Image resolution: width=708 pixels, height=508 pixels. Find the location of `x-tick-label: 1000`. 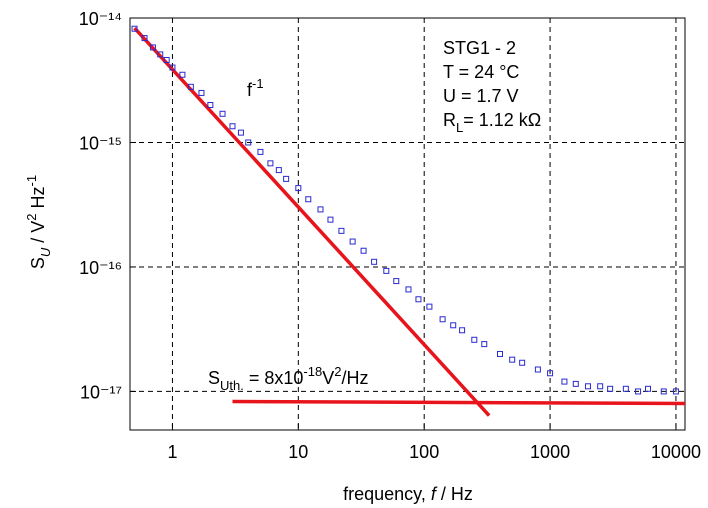

x-tick-label: 1000 is located at coordinates (550, 452).